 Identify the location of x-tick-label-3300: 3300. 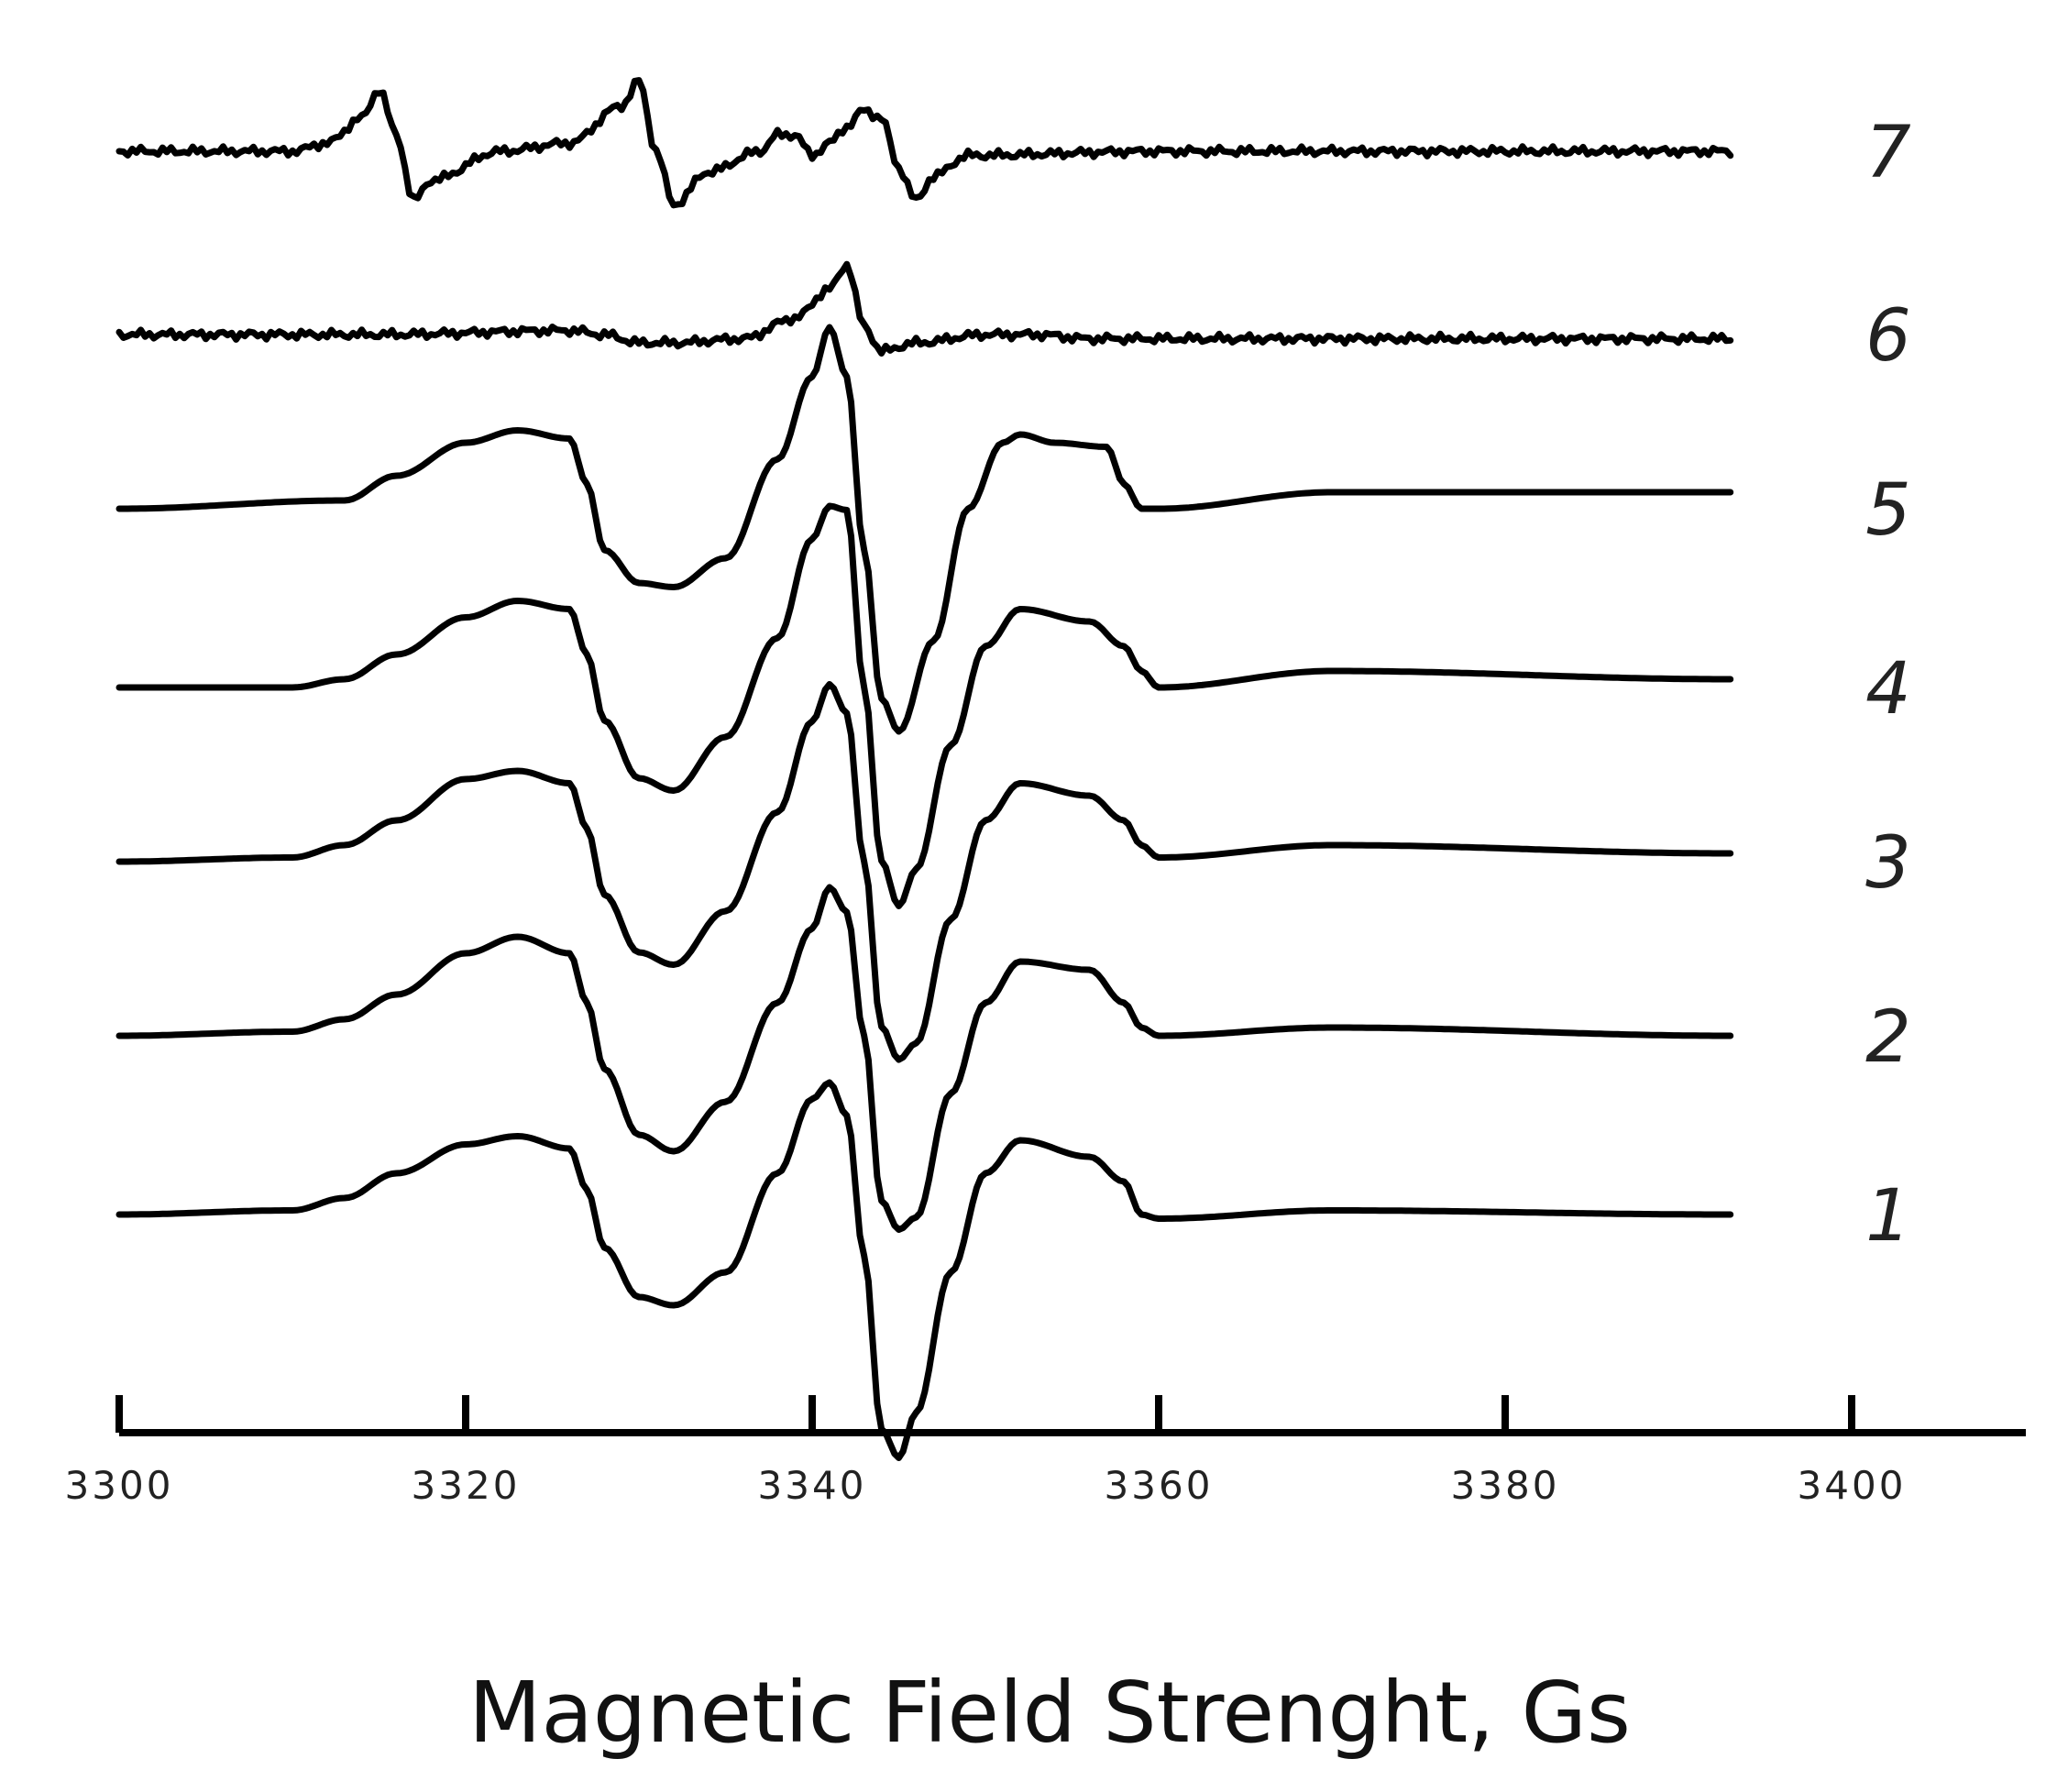
(119, 1485).